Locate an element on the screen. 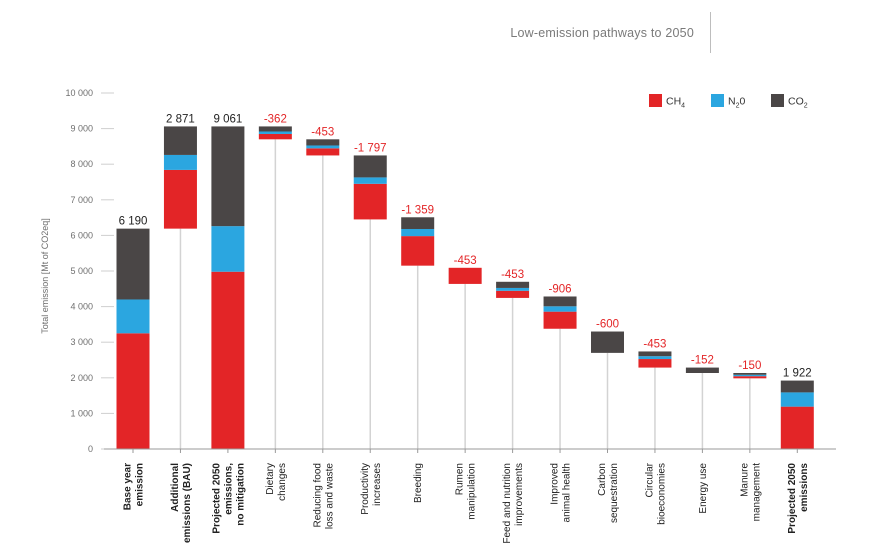 The height and width of the screenshot is (546, 892). legend-label-co2: CO2 is located at coordinates (798, 103).